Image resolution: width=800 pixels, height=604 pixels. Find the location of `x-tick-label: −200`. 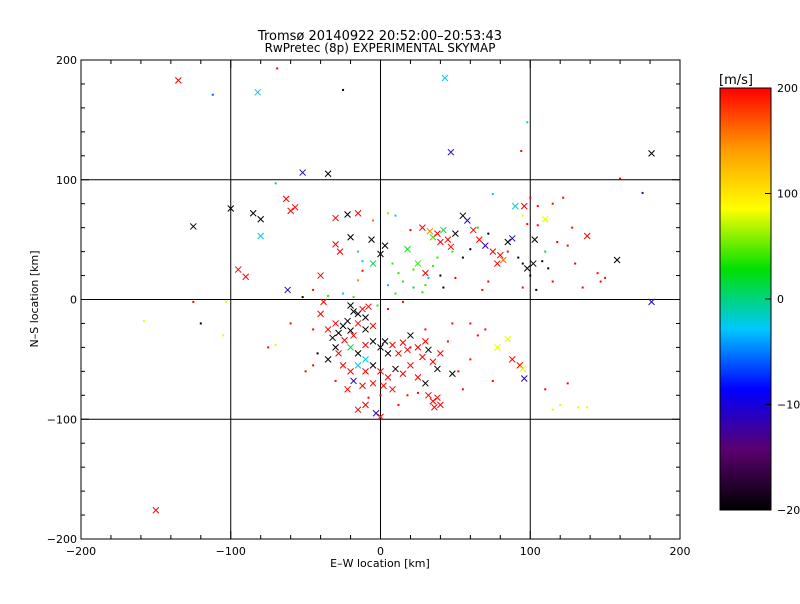

x-tick-label: −200 is located at coordinates (81, 551).